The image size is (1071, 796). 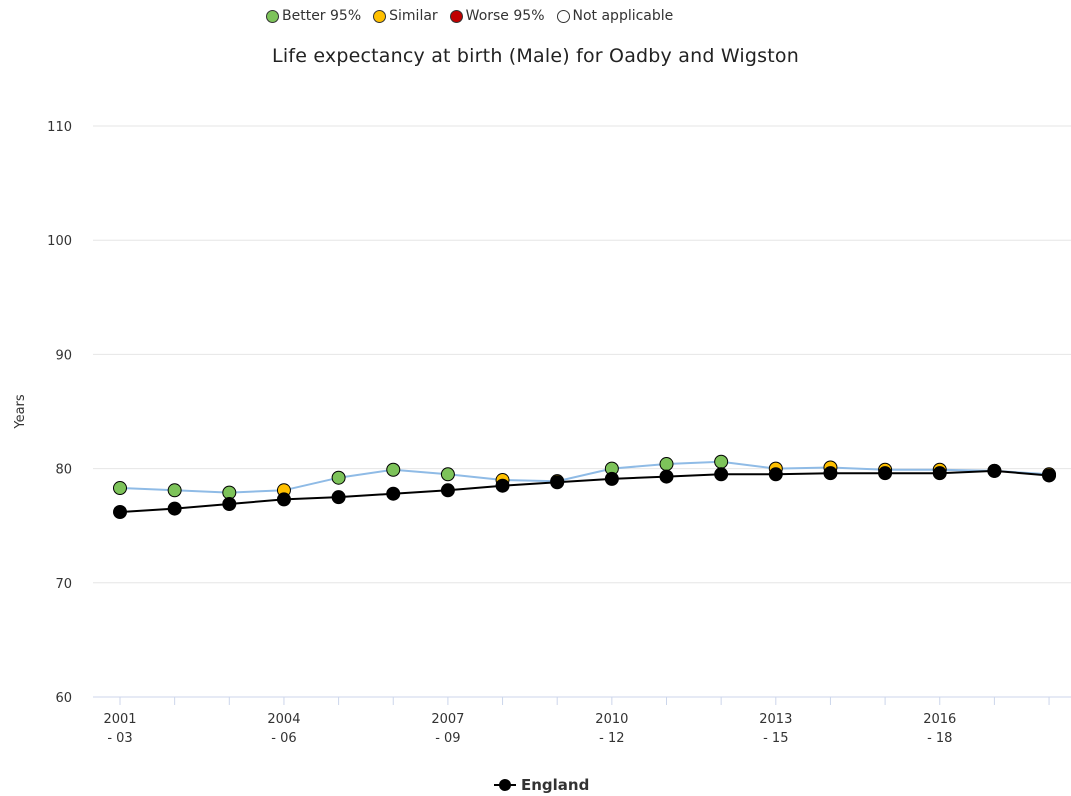 What do you see at coordinates (283, 719) in the screenshot?
I see `x-tick-label: 2004` at bounding box center [283, 719].